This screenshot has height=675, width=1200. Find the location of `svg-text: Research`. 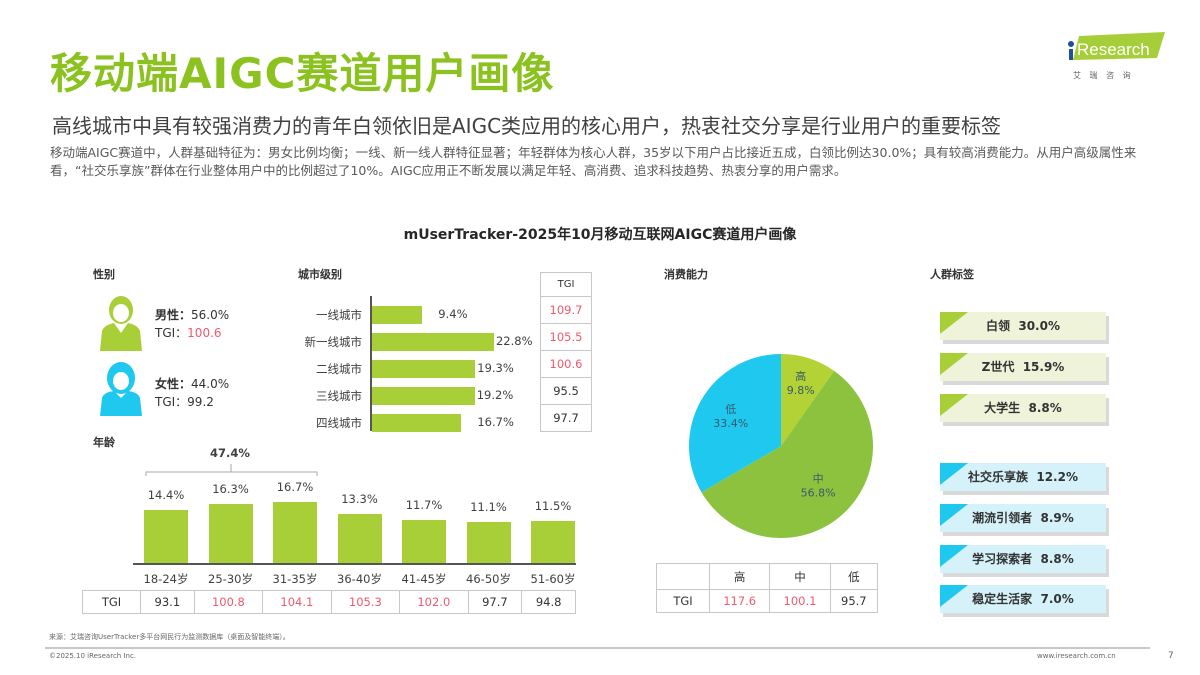

svg-text: Research is located at coordinates (1113, 49).